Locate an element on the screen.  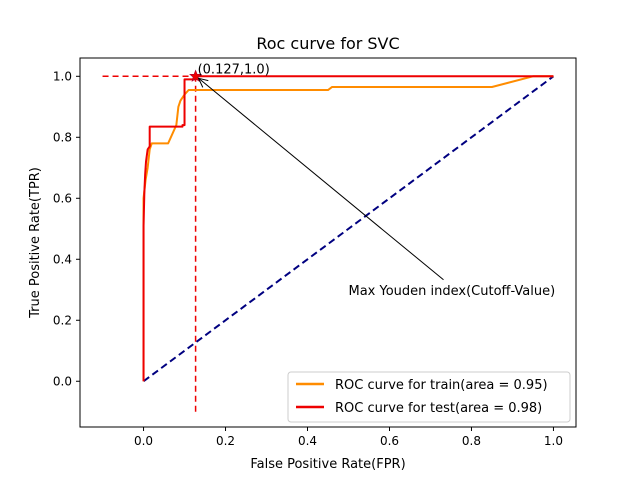
cutoff-star-marker is located at coordinates (196, 75).